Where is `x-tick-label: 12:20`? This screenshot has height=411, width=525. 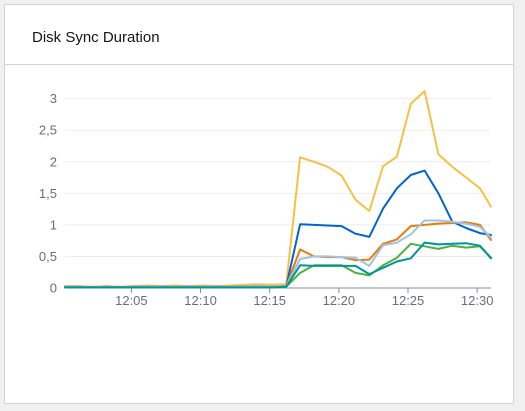
x-tick-label: 12:20 is located at coordinates (339, 300).